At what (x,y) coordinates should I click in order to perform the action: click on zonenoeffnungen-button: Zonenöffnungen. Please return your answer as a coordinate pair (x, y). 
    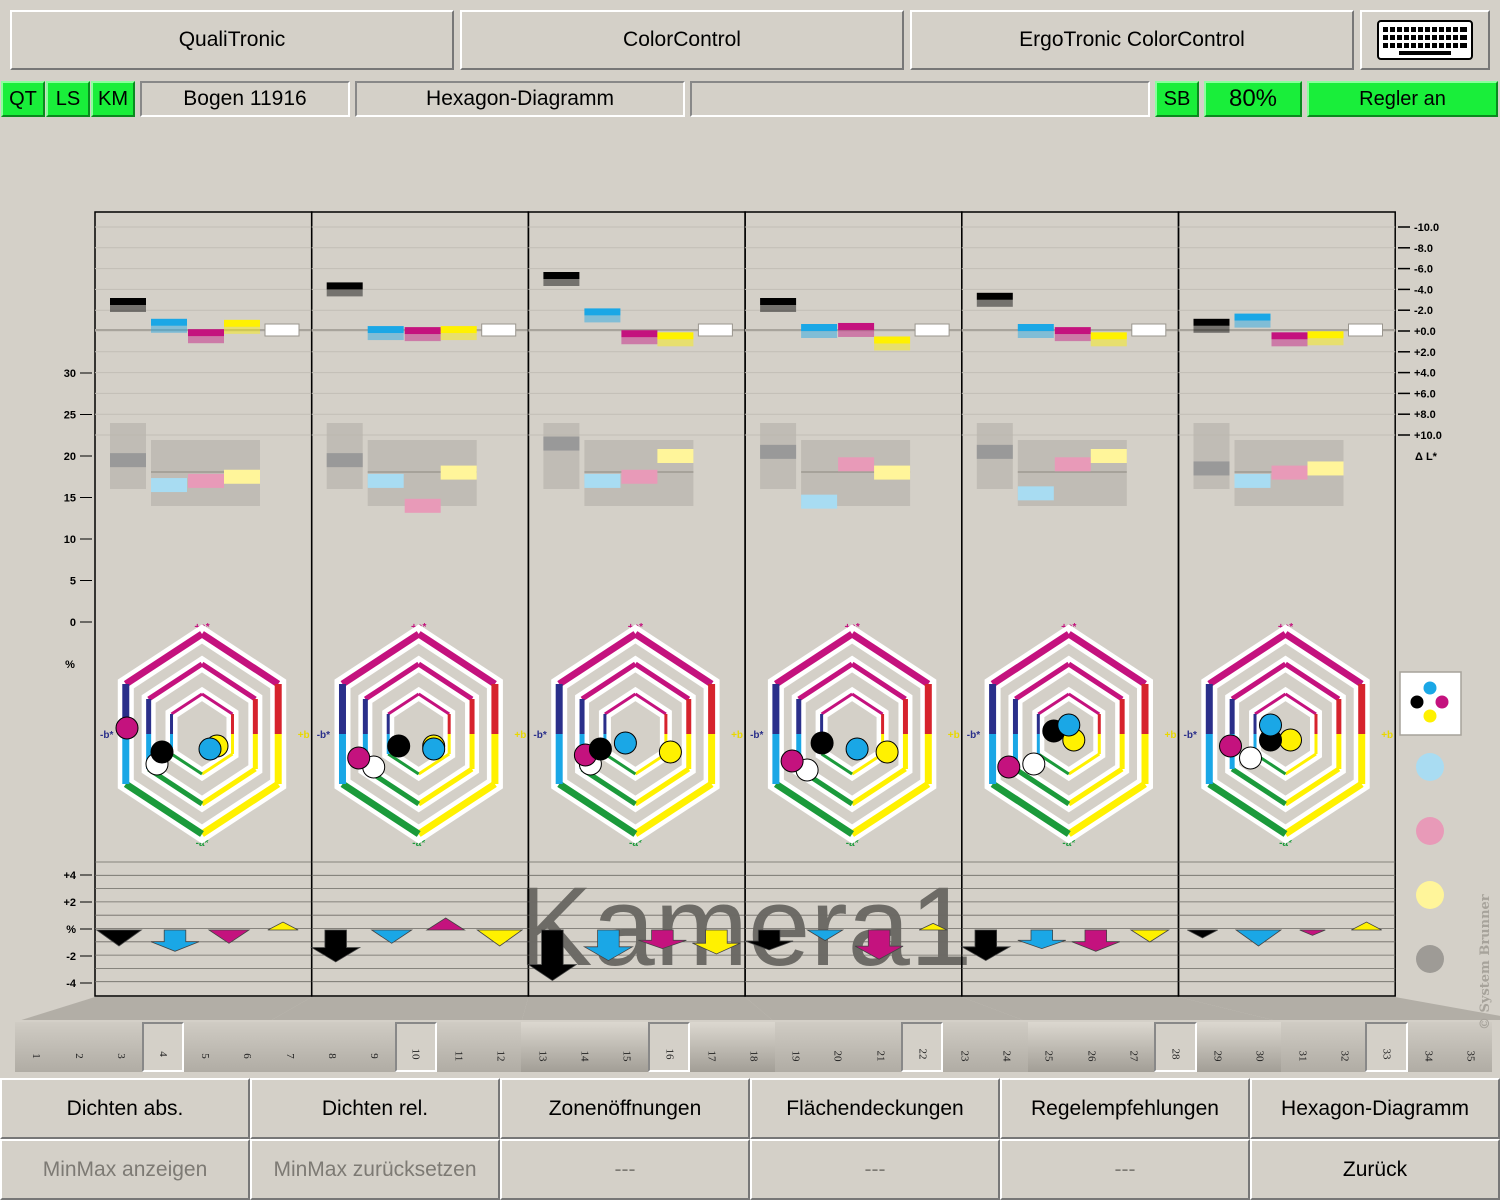
    Looking at the image, I should click on (625, 1108).